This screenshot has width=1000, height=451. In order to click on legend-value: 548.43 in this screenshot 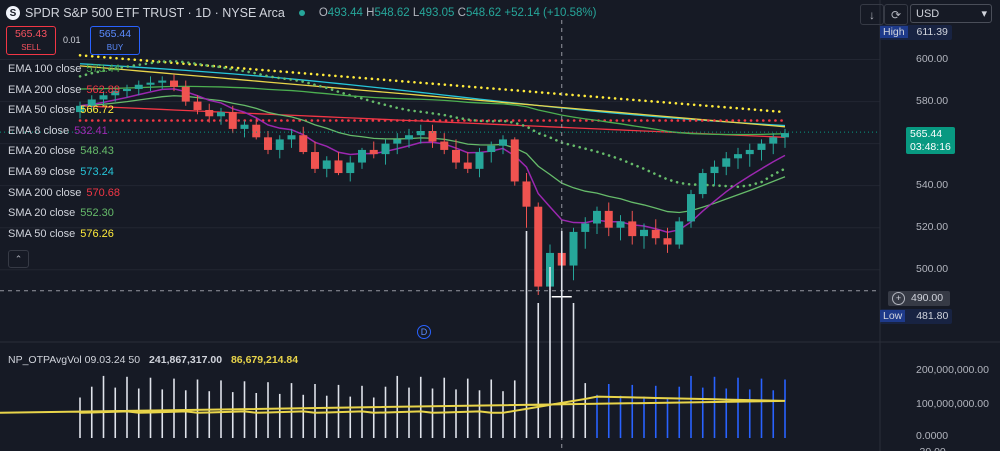, I will do `click(97, 151)`.